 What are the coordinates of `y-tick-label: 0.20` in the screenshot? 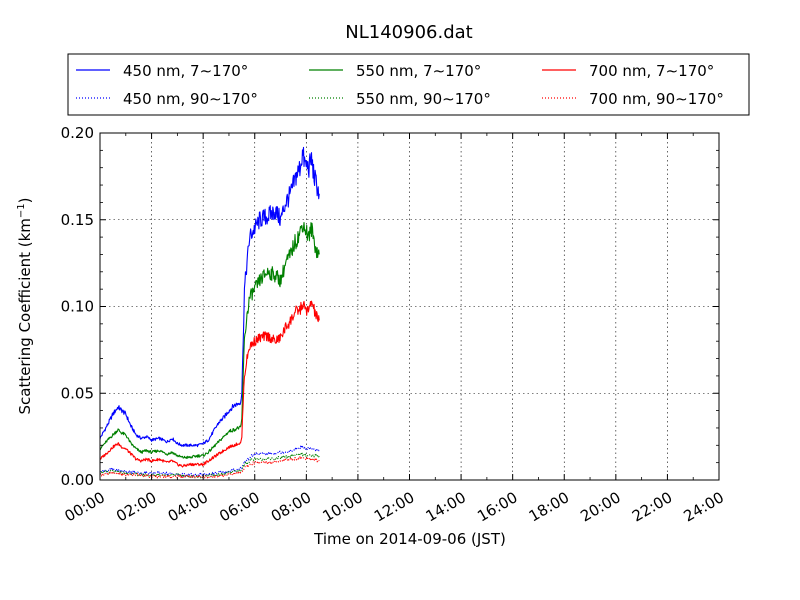 It's located at (77, 133).